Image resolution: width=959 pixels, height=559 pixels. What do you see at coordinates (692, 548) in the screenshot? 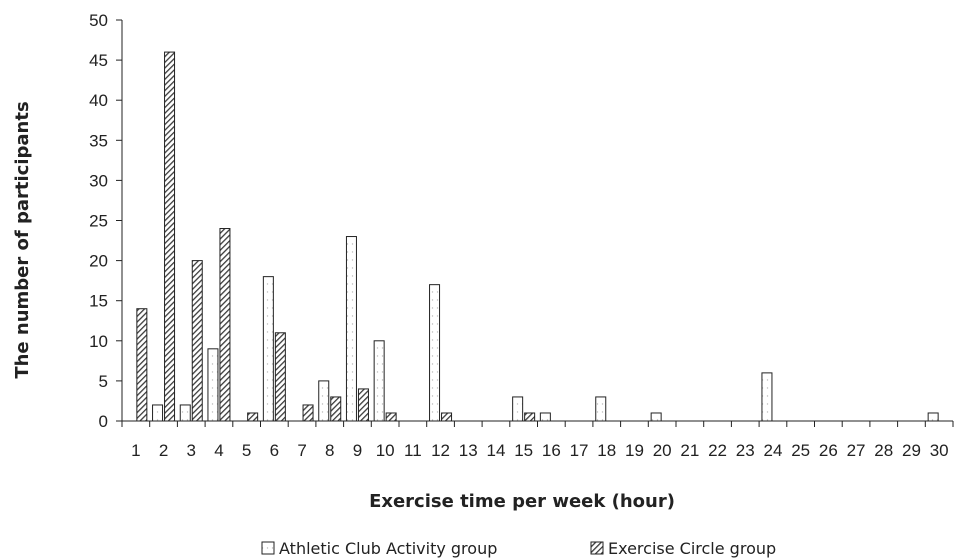
I see `legend-label-circle: Exercise Circle group` at bounding box center [692, 548].